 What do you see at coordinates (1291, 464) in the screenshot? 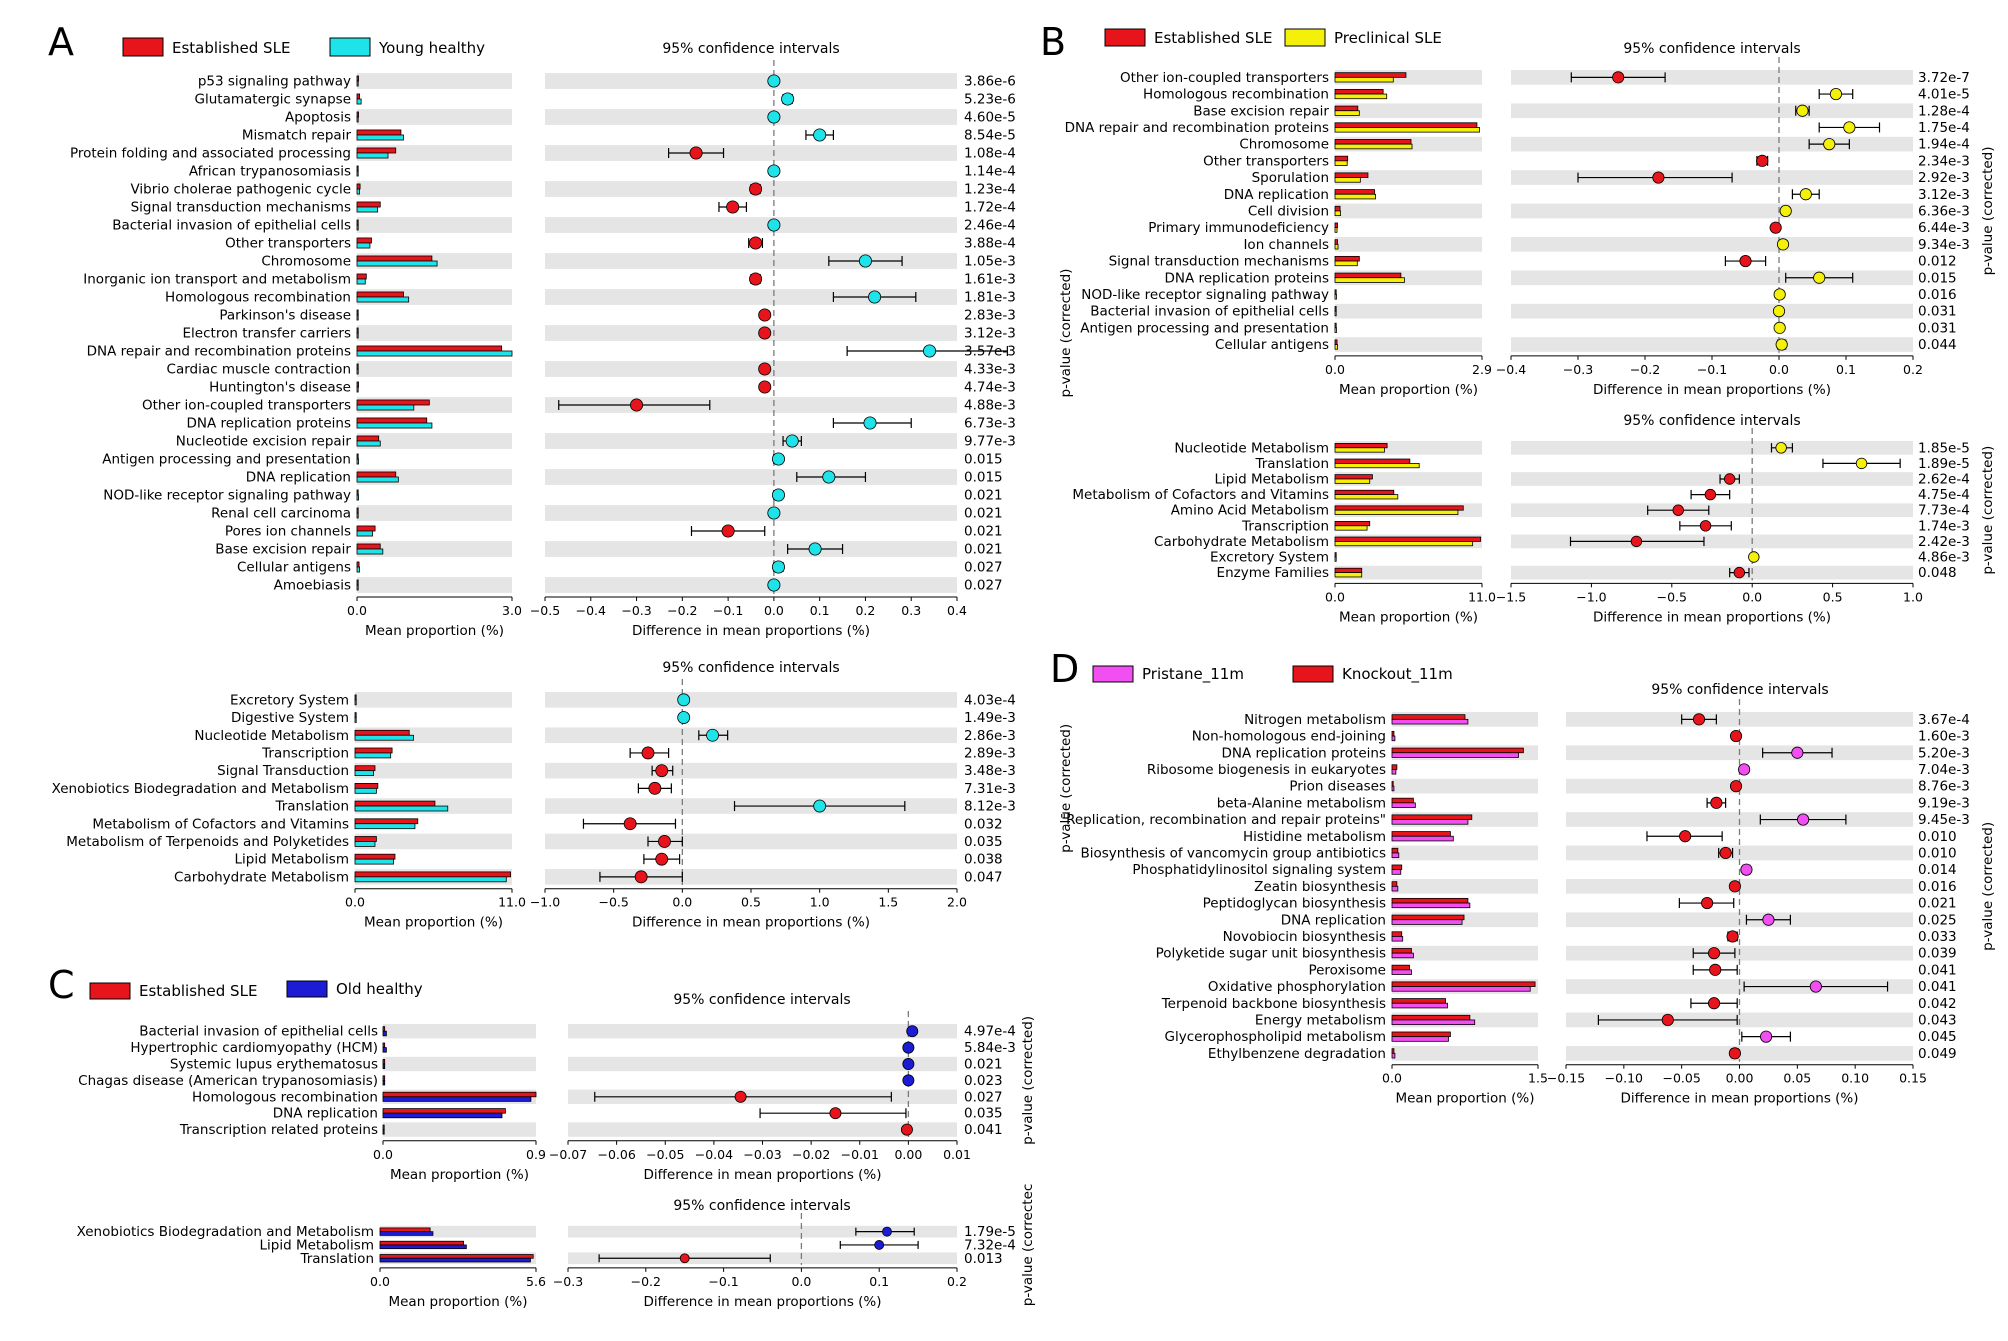
I see `row-label: Translation` at bounding box center [1291, 464].